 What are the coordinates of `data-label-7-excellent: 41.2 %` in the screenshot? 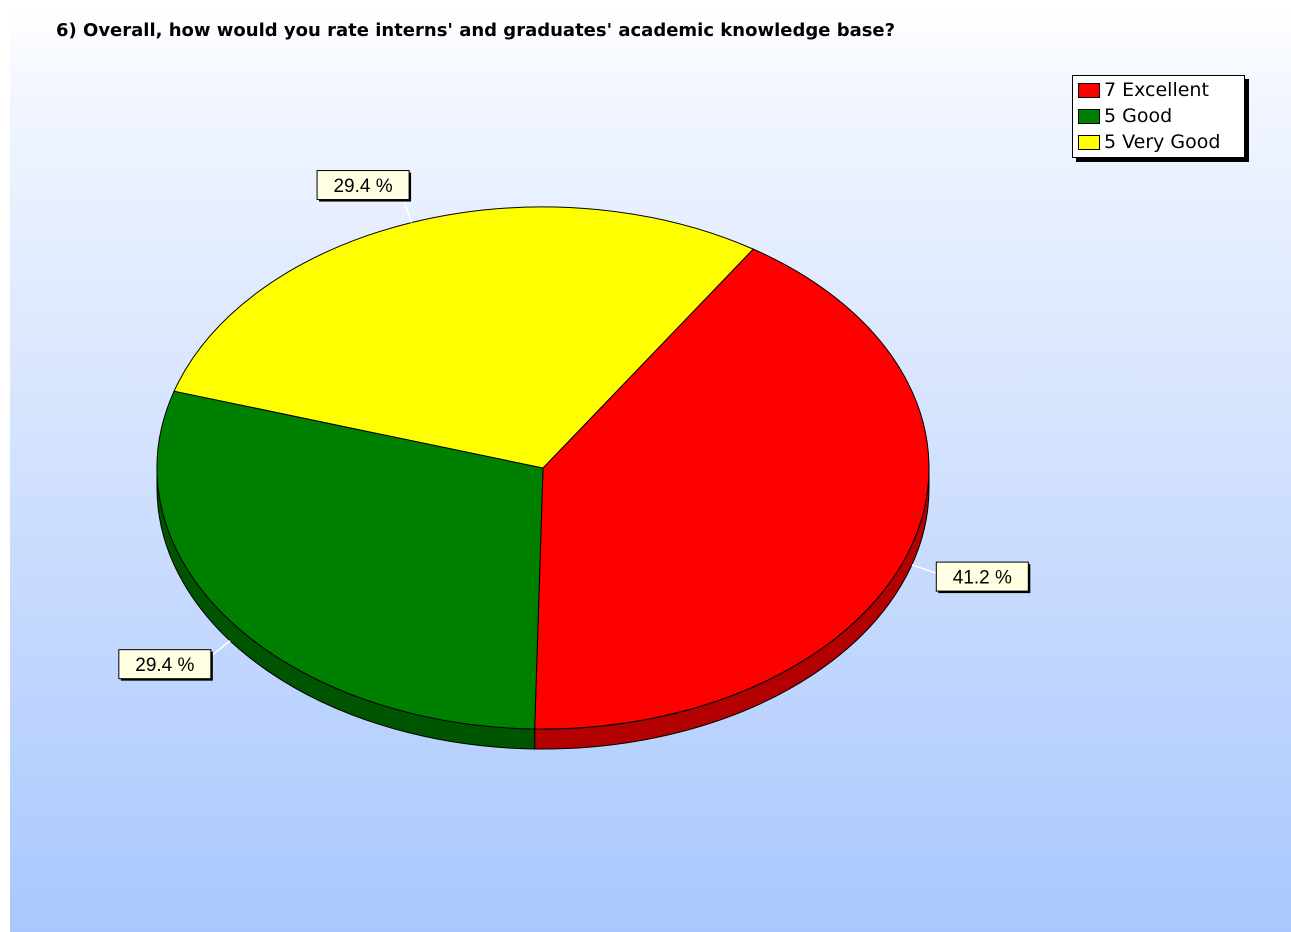 It's located at (983, 577).